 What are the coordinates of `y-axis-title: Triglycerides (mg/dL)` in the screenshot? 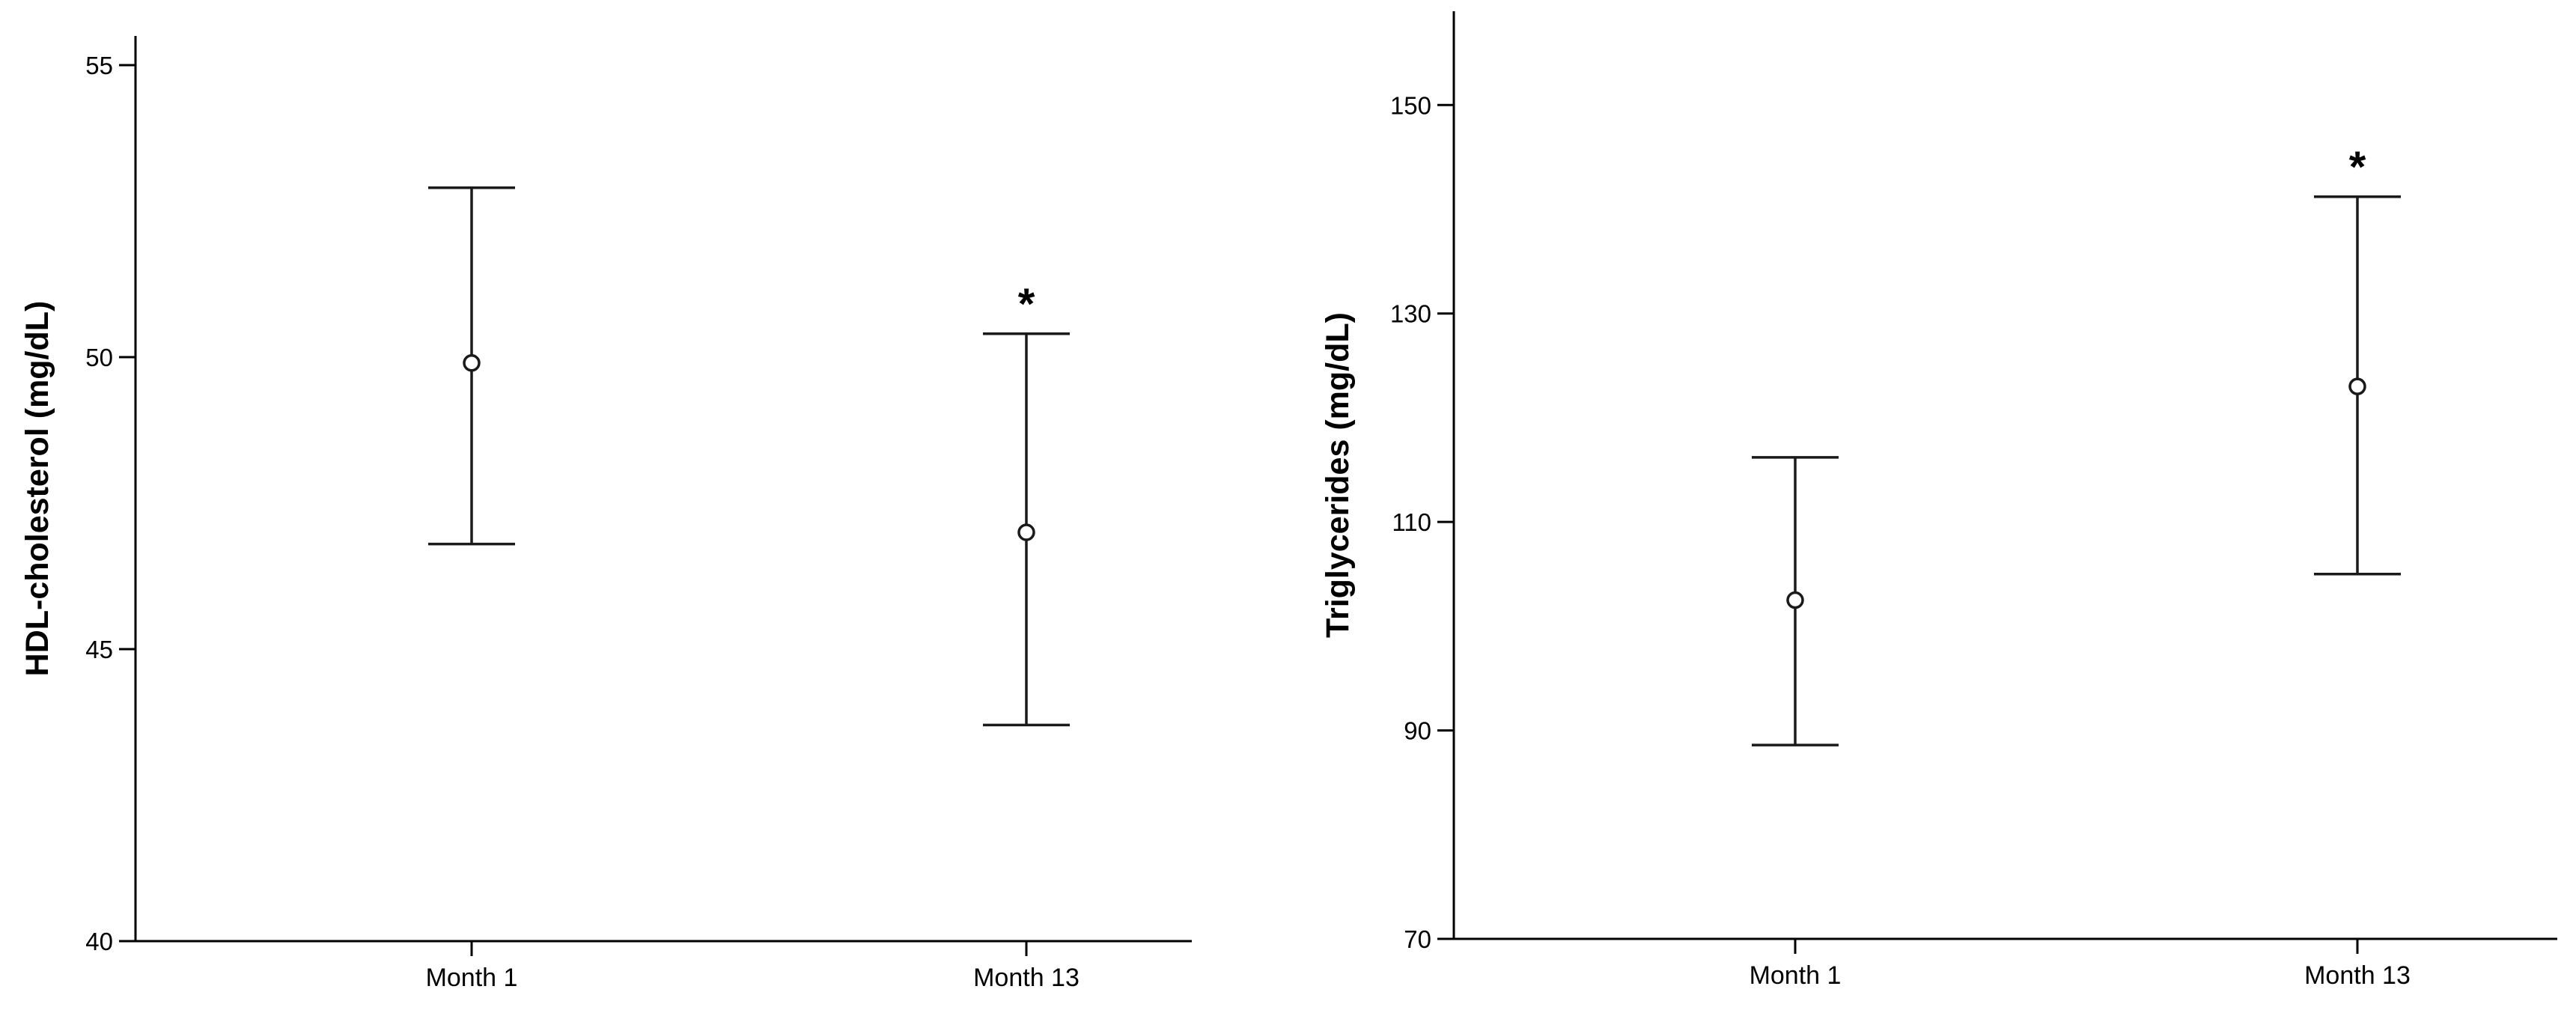 It's located at (1338, 475).